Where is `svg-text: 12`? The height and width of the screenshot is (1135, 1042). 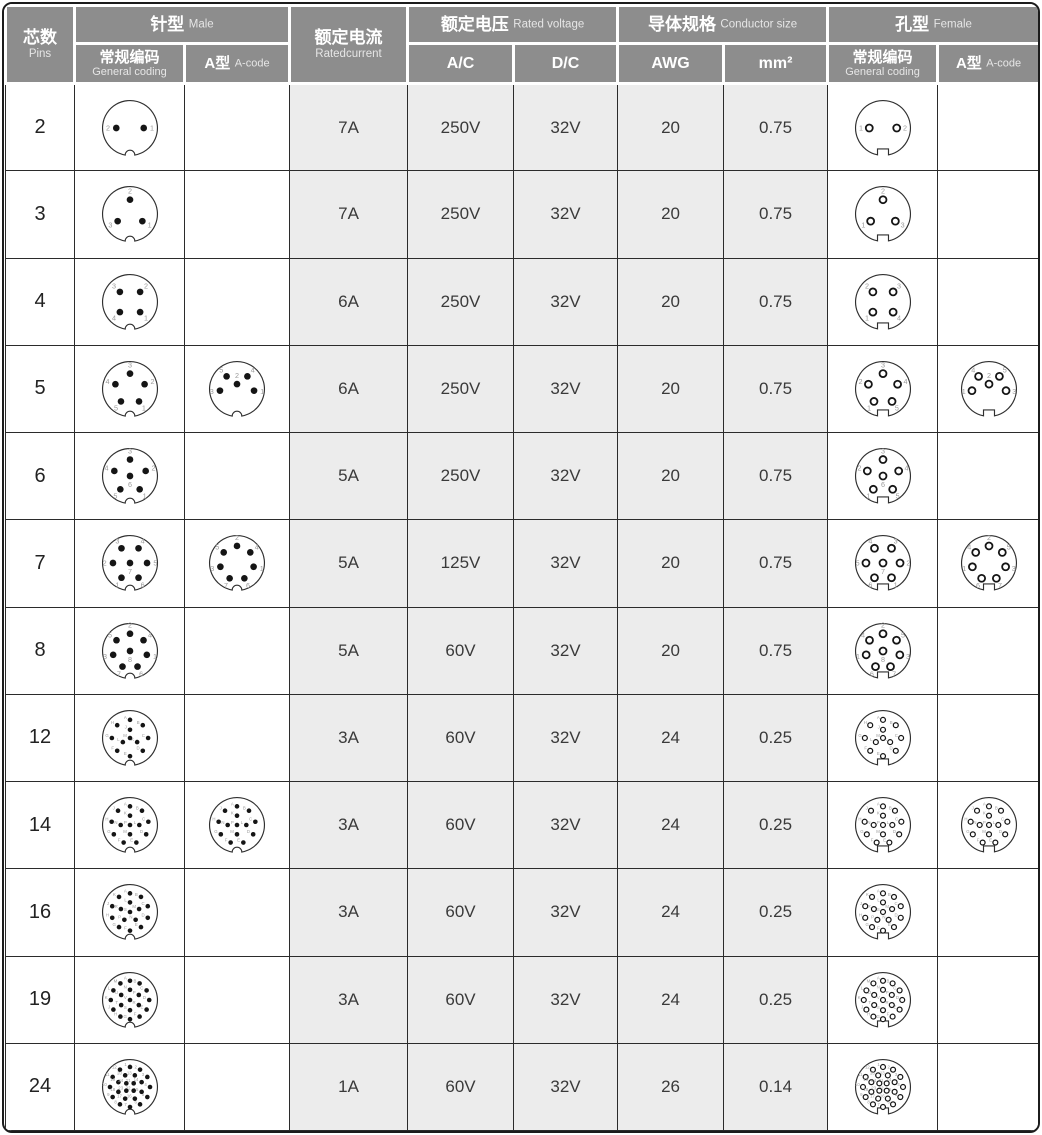
svg-text: 12 is located at coordinates (113, 1066).